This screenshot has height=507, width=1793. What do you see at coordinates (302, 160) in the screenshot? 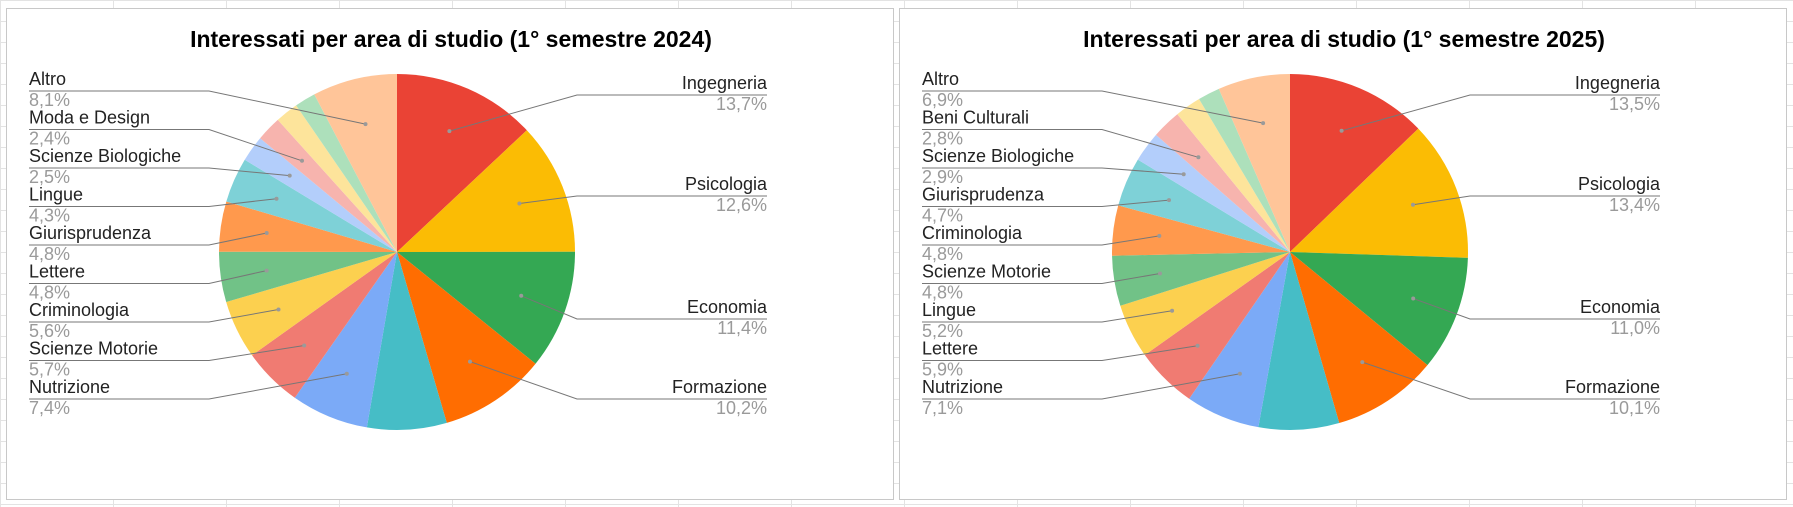
I see `leader-dot-moda-e-design` at bounding box center [302, 160].